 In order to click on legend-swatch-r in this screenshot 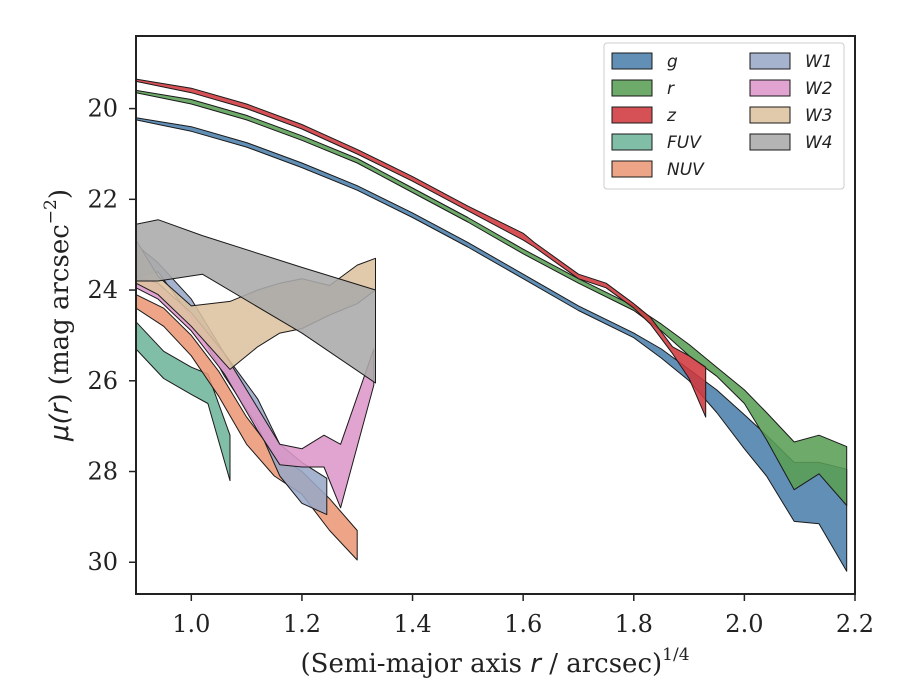, I will do `click(632, 88)`.